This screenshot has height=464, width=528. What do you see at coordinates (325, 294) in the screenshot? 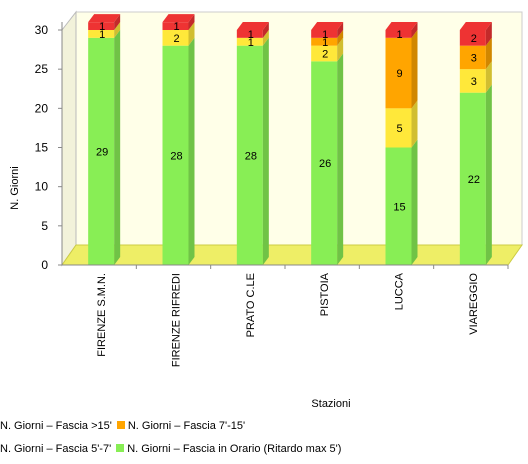
I see `x-tick-label: PISTOIA` at bounding box center [325, 294].